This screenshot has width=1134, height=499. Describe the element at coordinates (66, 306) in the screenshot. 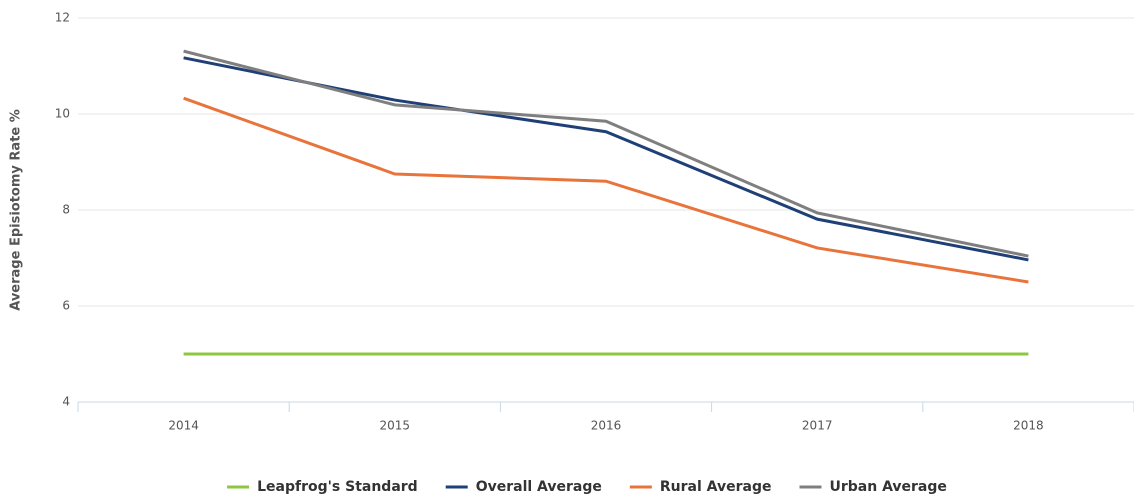

I see `y-tick-label: 6` at that location.